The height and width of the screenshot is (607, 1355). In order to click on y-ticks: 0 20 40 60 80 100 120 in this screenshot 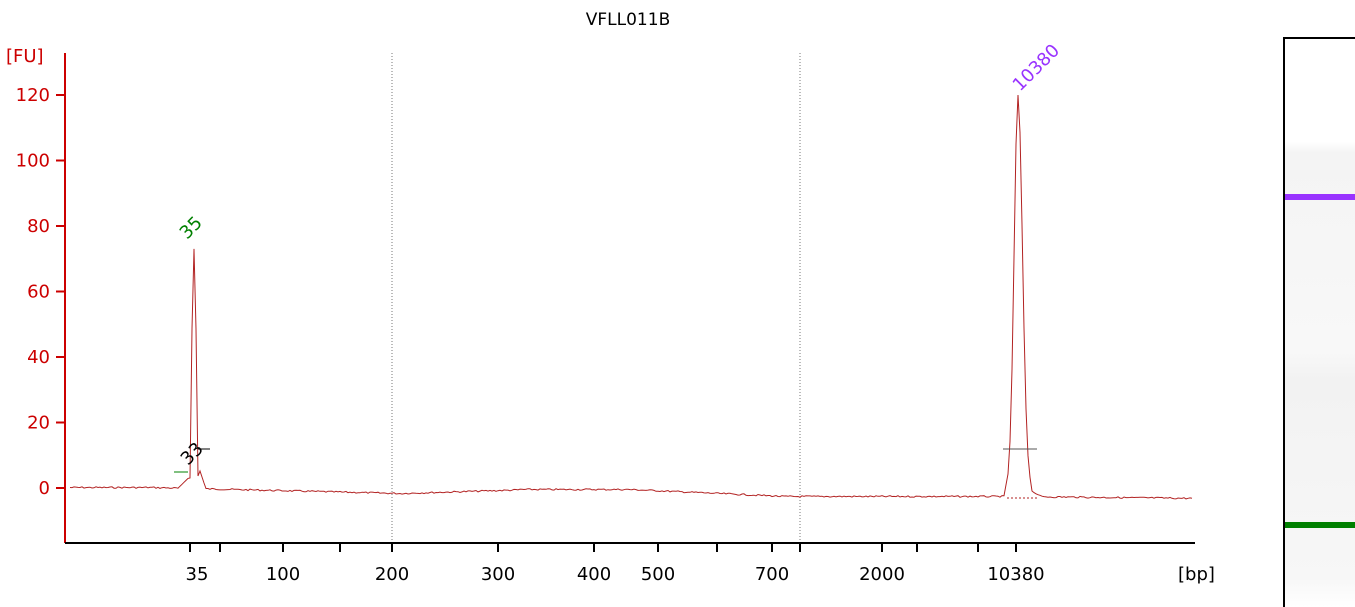, I will do `click(40, 292)`.